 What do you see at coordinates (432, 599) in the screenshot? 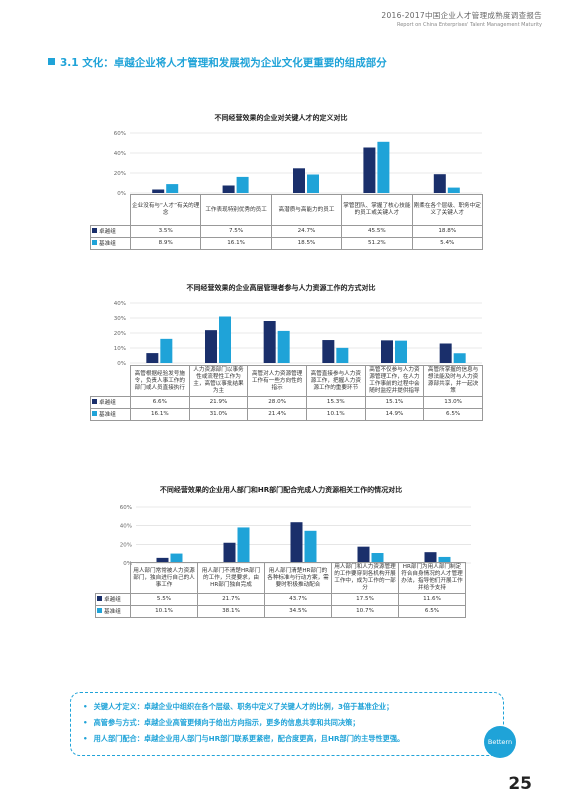
I see `data-label: 11.6%` at bounding box center [432, 599].